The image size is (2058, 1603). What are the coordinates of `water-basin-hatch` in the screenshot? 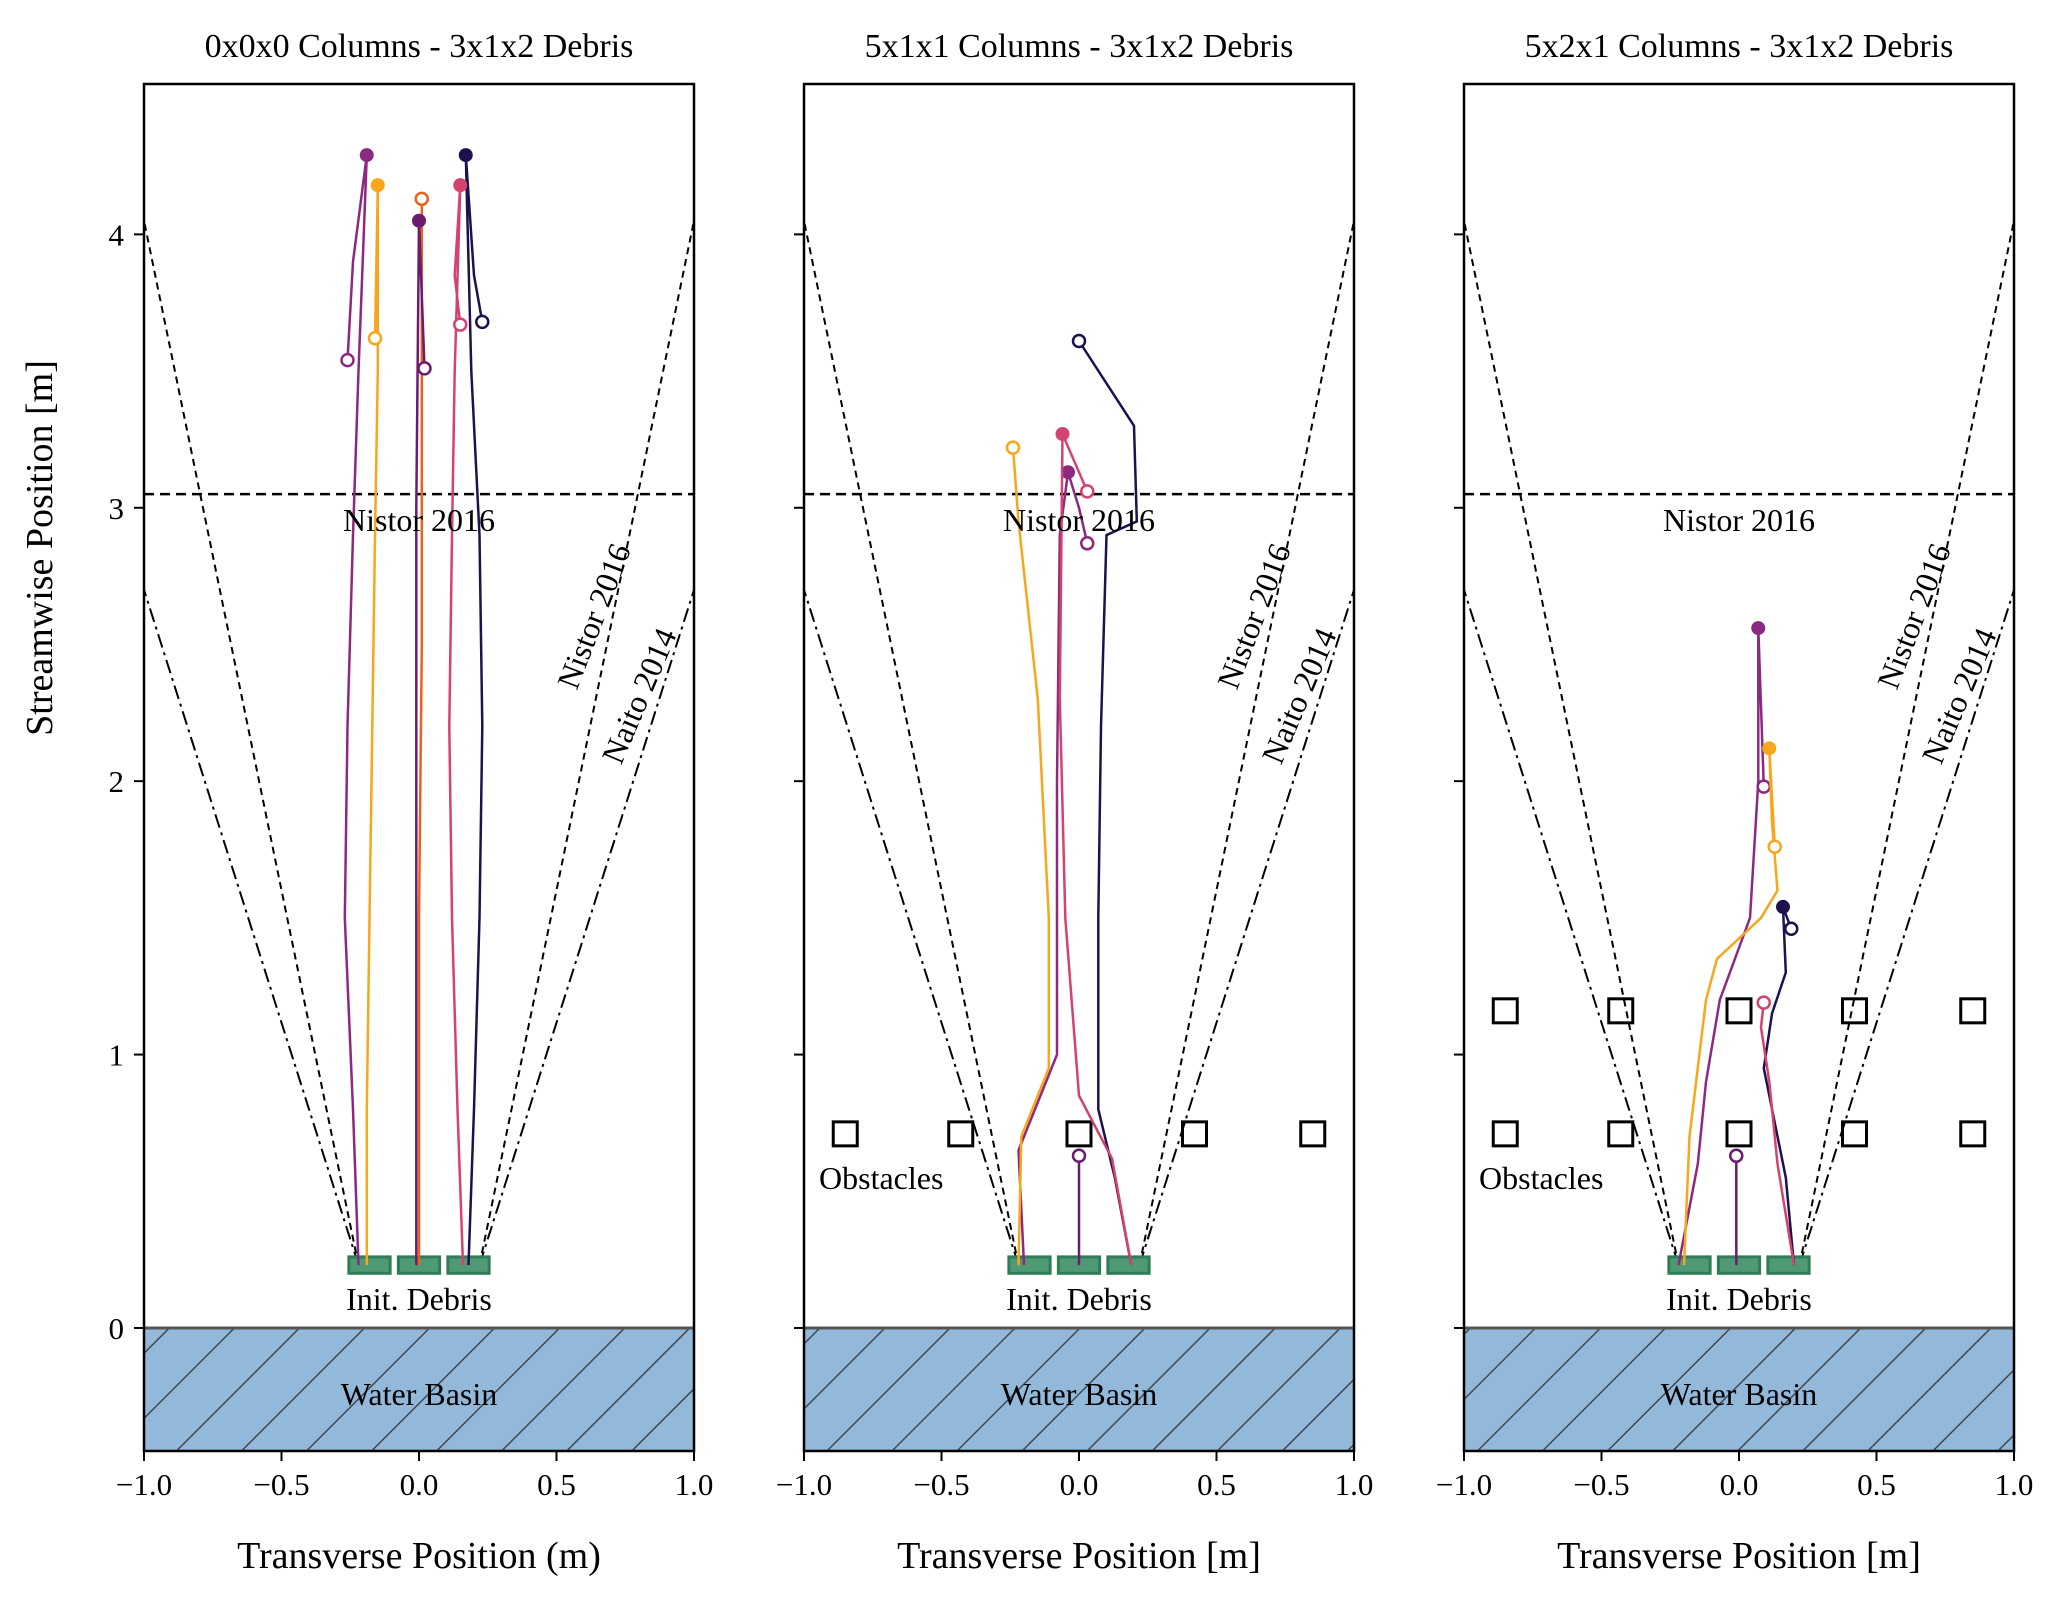 It's located at (1739, 1389).